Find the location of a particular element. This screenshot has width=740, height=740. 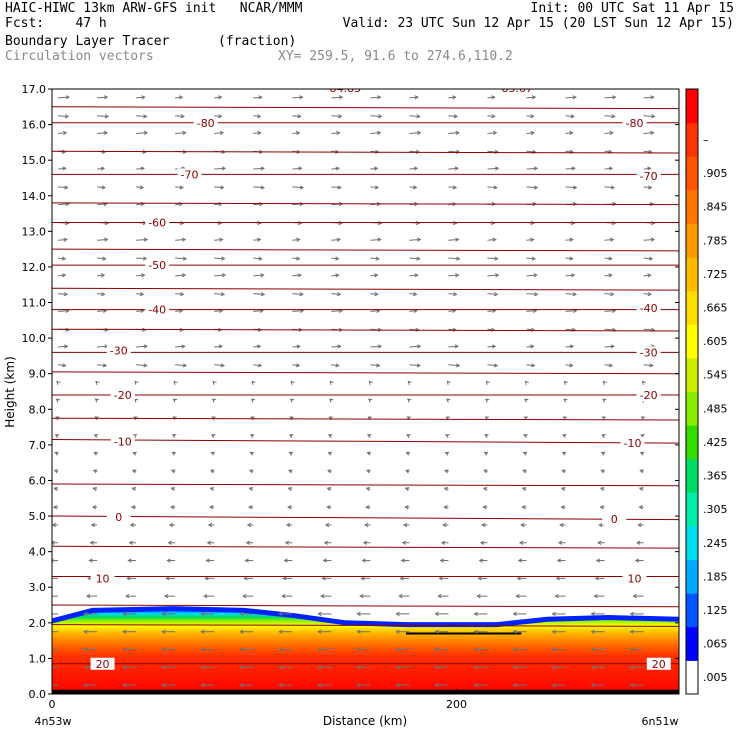

contour-label: 0 is located at coordinates (614, 519).